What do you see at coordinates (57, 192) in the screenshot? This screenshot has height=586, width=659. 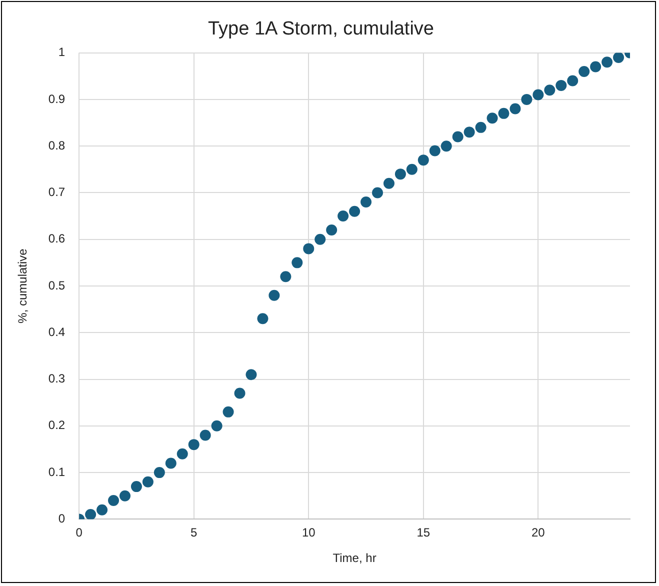 I see `y-tick-label: 0.7` at bounding box center [57, 192].